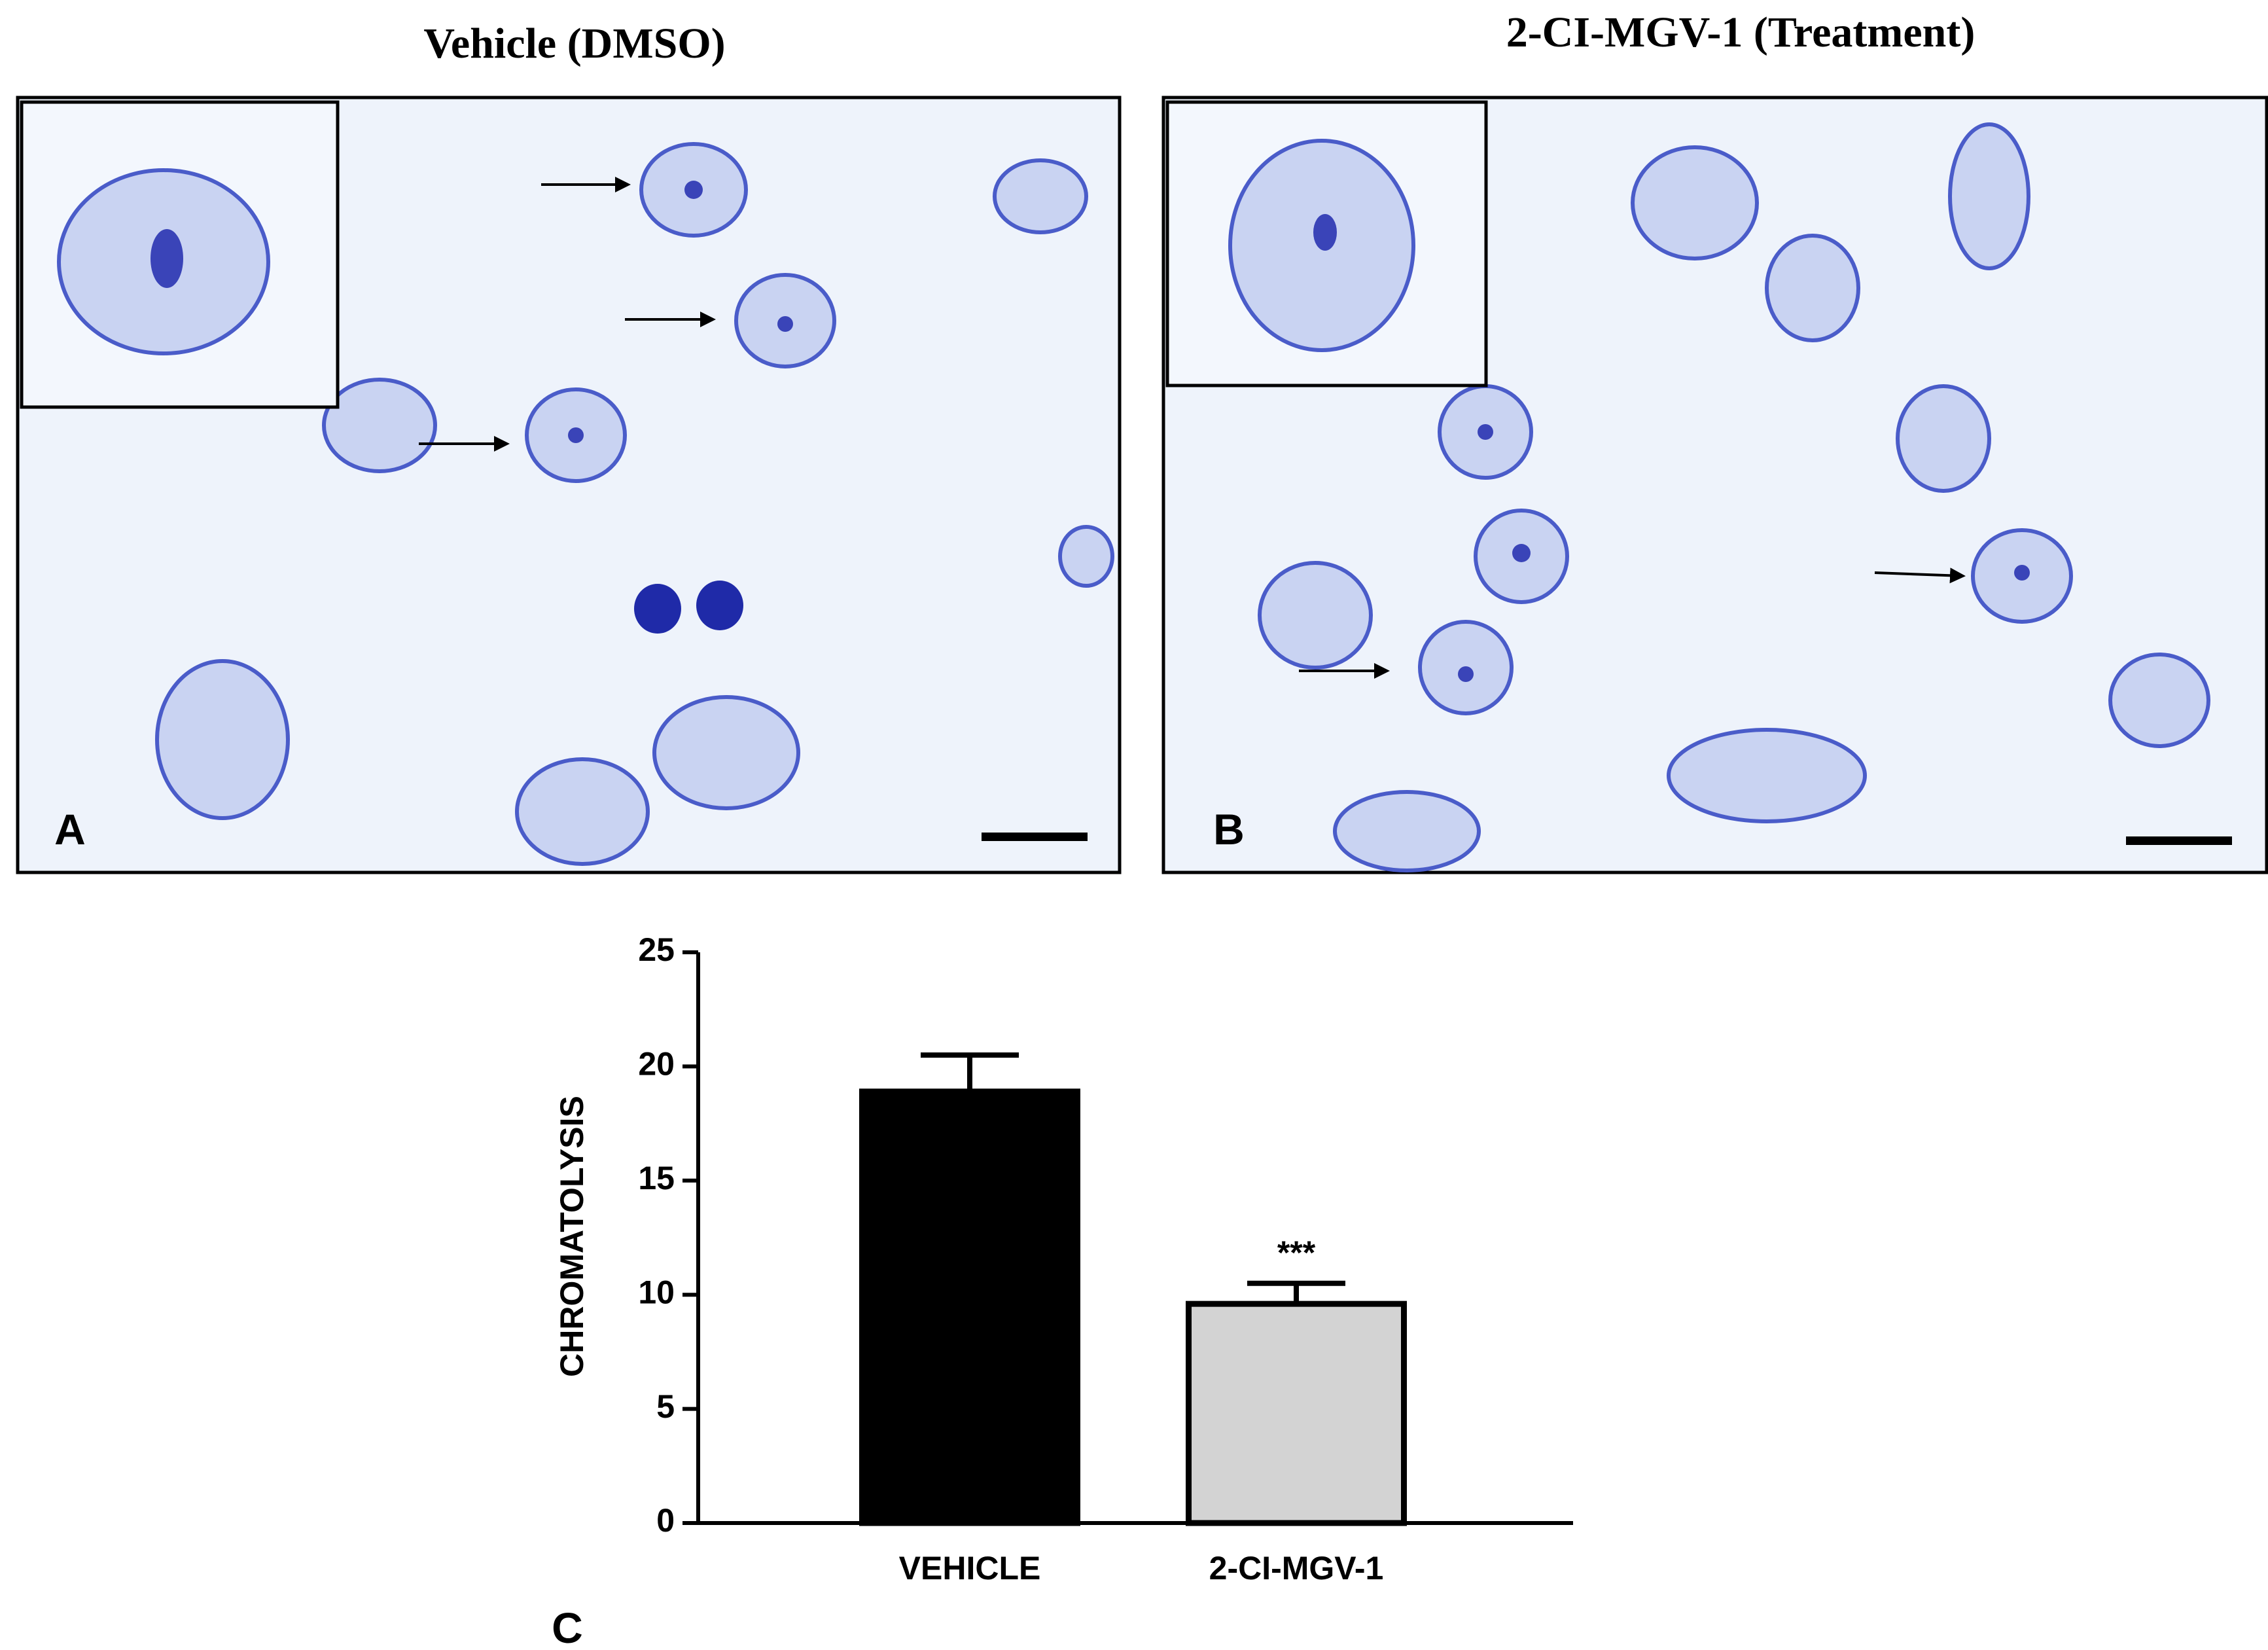 The height and width of the screenshot is (1650, 2268). I want to click on panel-label: B, so click(1229, 829).